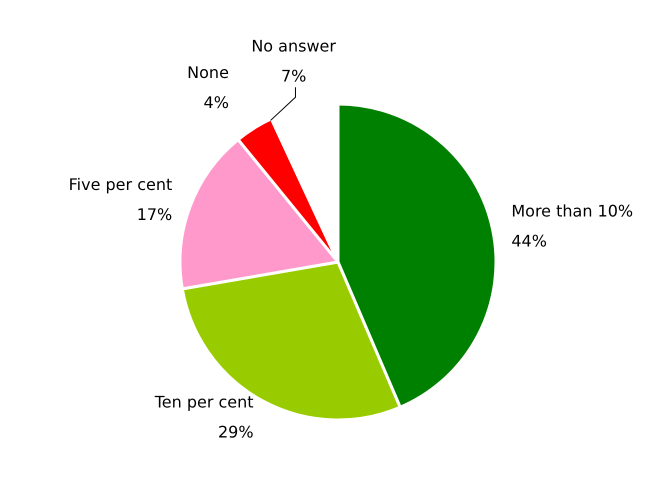 This screenshot has width=657, height=490. What do you see at coordinates (572, 210) in the screenshot?
I see `slice-label: More than 10%` at bounding box center [572, 210].